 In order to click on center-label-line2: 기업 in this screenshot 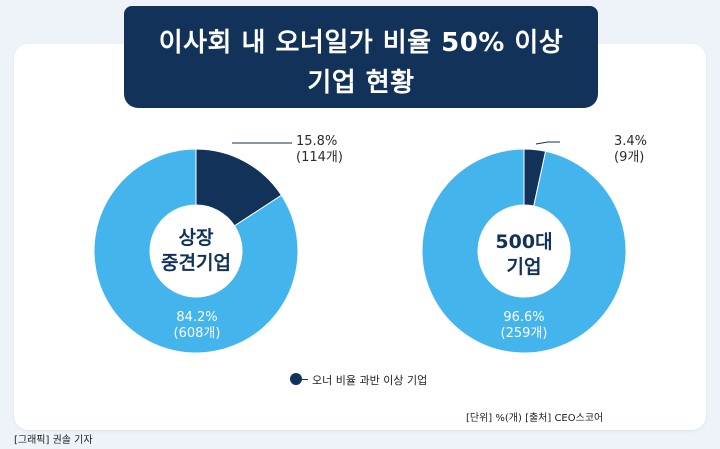, I will do `click(524, 267)`.